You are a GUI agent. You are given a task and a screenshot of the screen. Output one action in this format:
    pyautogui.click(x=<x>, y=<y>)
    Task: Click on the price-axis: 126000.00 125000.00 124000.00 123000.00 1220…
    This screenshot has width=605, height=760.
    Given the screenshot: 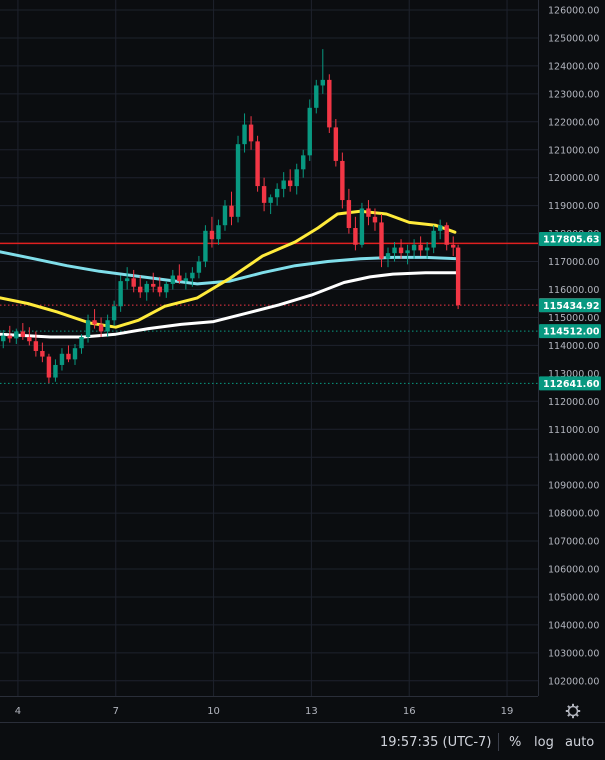 What is the action you would take?
    pyautogui.click(x=571, y=361)
    